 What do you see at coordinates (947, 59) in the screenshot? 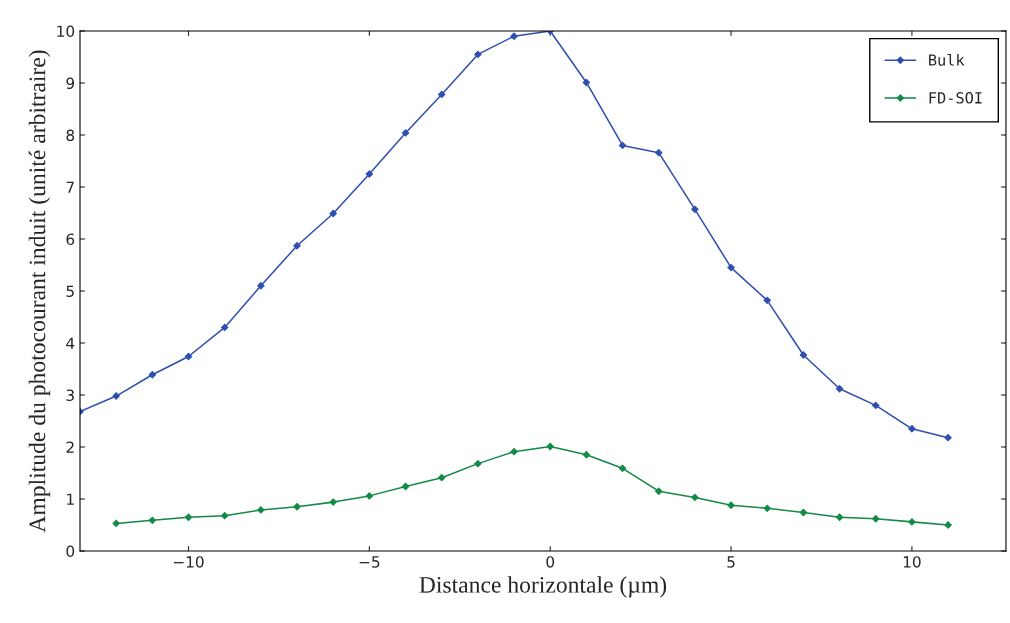
I see `legend-label: Bulk` at bounding box center [947, 59].